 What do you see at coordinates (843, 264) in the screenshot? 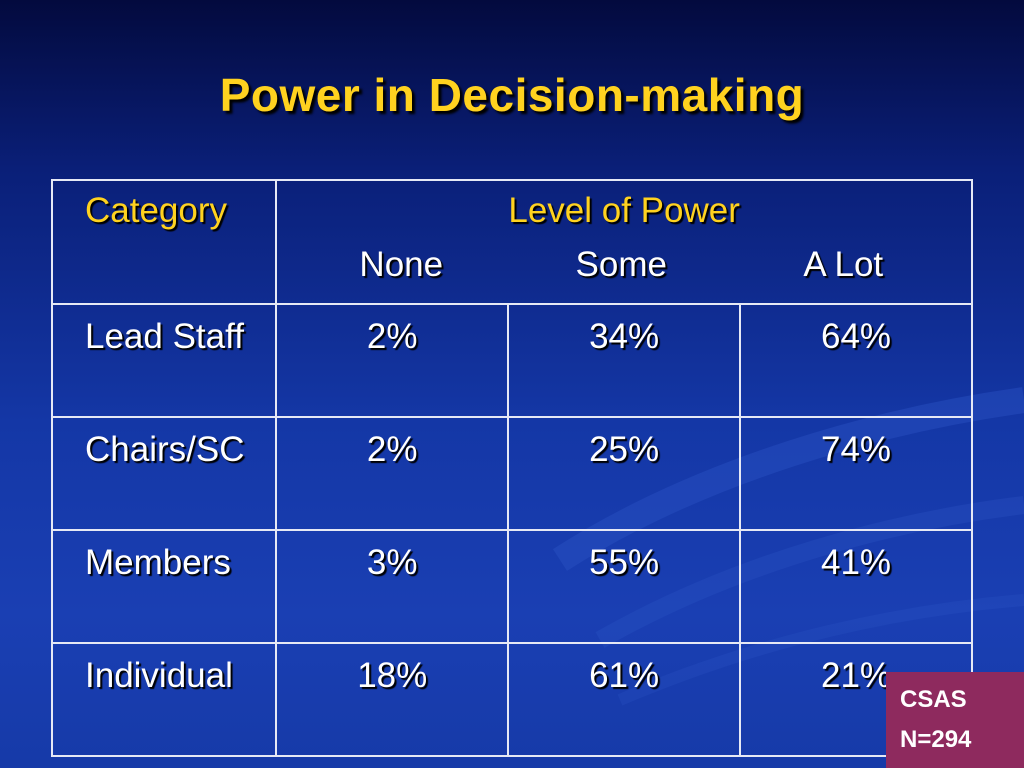
I see `subheader-a-lot: A Lot` at bounding box center [843, 264].